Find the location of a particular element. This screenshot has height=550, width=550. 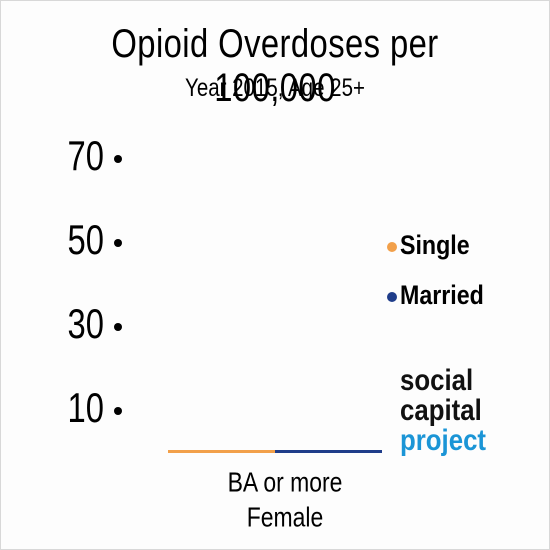

category-label: Female is located at coordinates (285, 517).